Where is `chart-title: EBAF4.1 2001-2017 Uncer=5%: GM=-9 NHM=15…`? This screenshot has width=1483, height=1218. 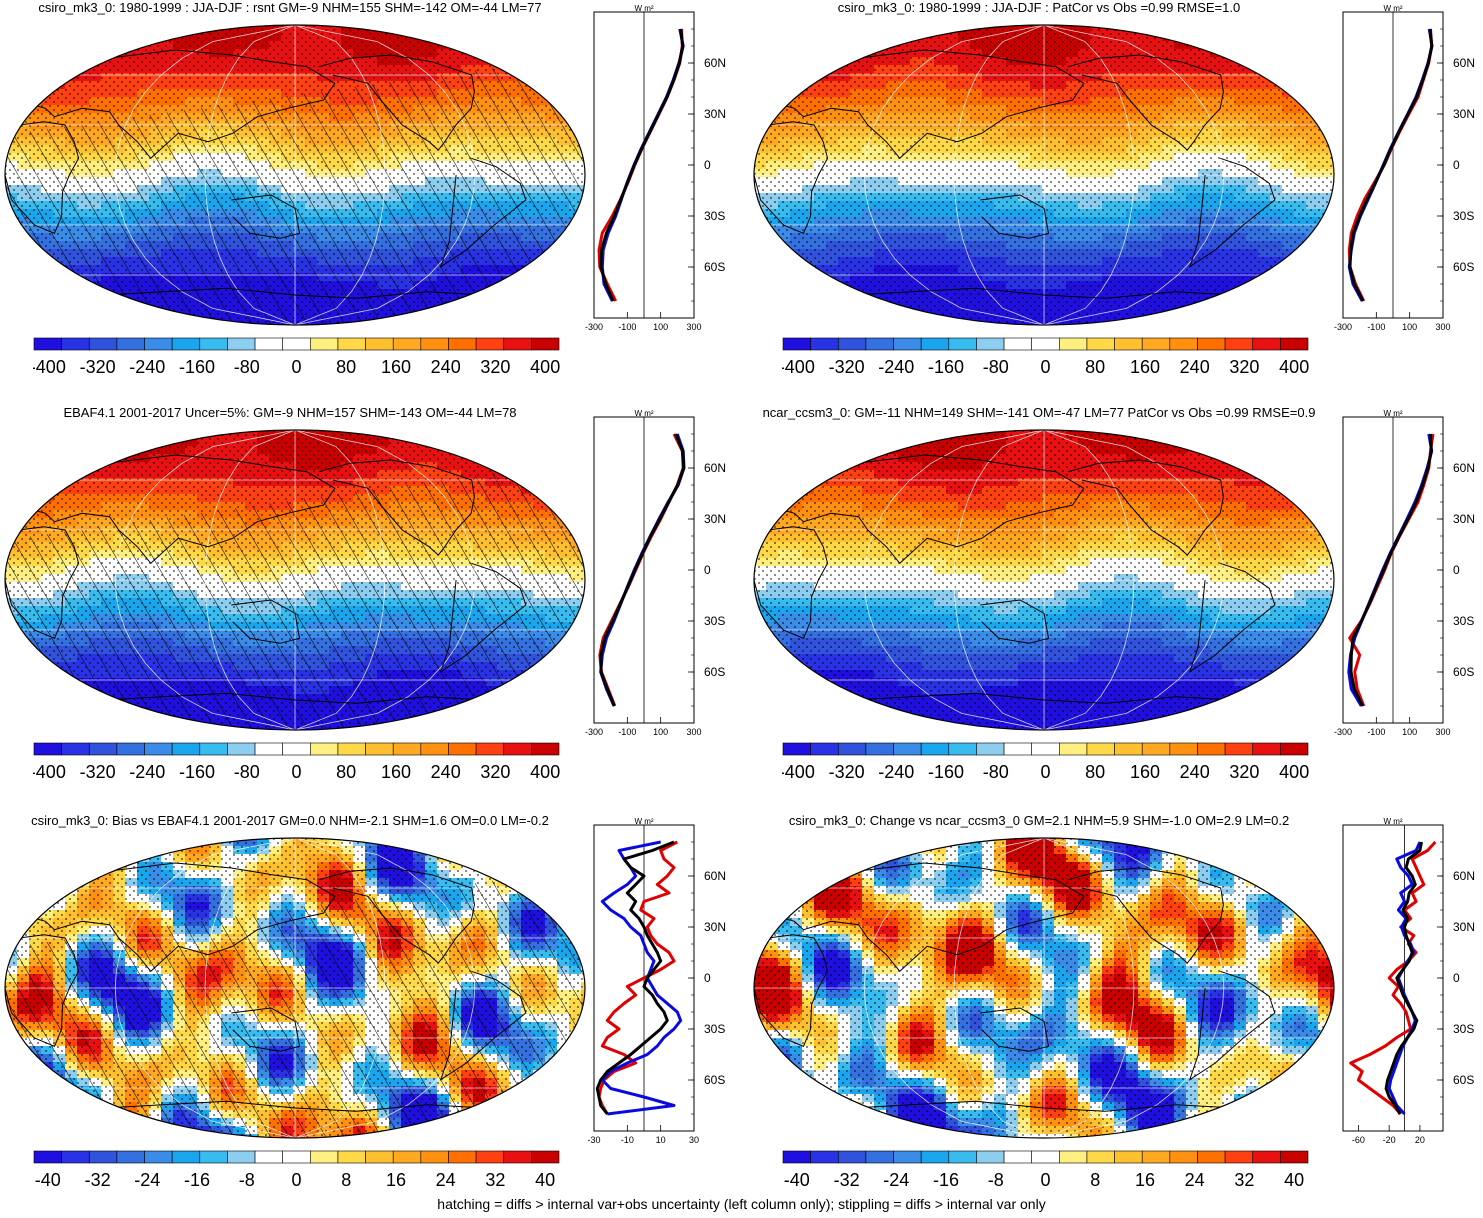 chart-title: EBAF4.1 2001-2017 Uncer=5%: GM=-9 NHM=15… is located at coordinates (290, 413).